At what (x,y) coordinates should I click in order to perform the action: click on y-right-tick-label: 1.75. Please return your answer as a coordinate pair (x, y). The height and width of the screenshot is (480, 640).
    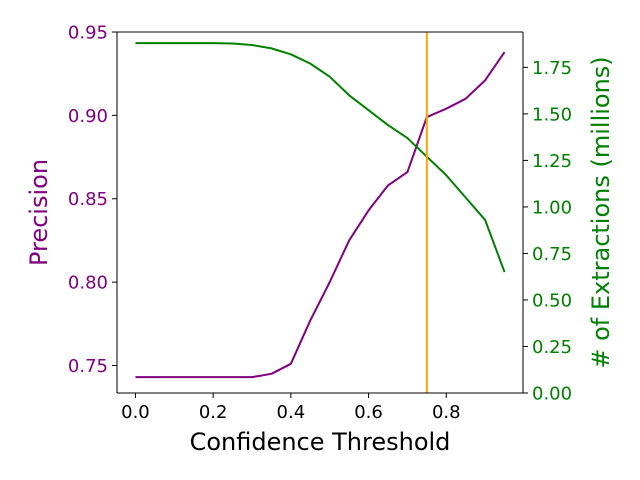
    Looking at the image, I should click on (552, 68).